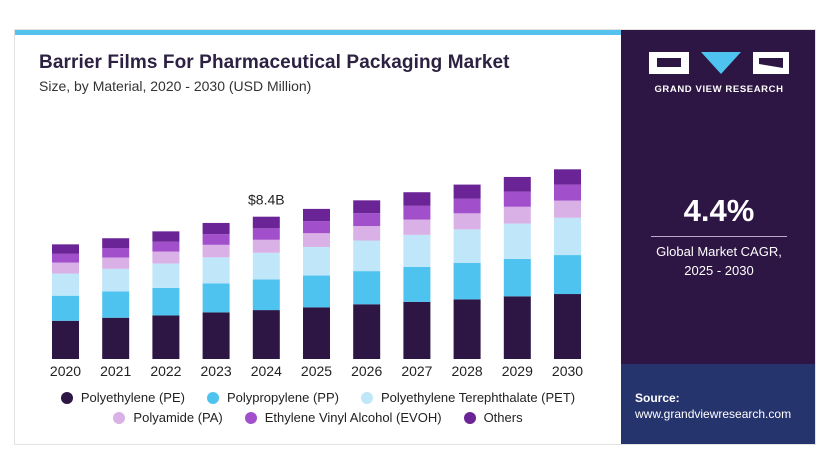 Image resolution: width=838 pixels, height=454 pixels. Describe the element at coordinates (65, 371) in the screenshot. I see `x-tick-label: 2020` at that location.